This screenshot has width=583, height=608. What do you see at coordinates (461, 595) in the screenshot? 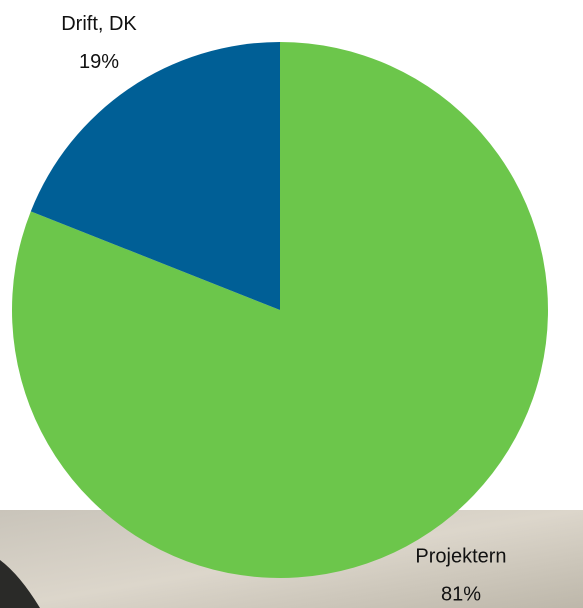
I see `slice-value-label: 81%` at bounding box center [461, 595].